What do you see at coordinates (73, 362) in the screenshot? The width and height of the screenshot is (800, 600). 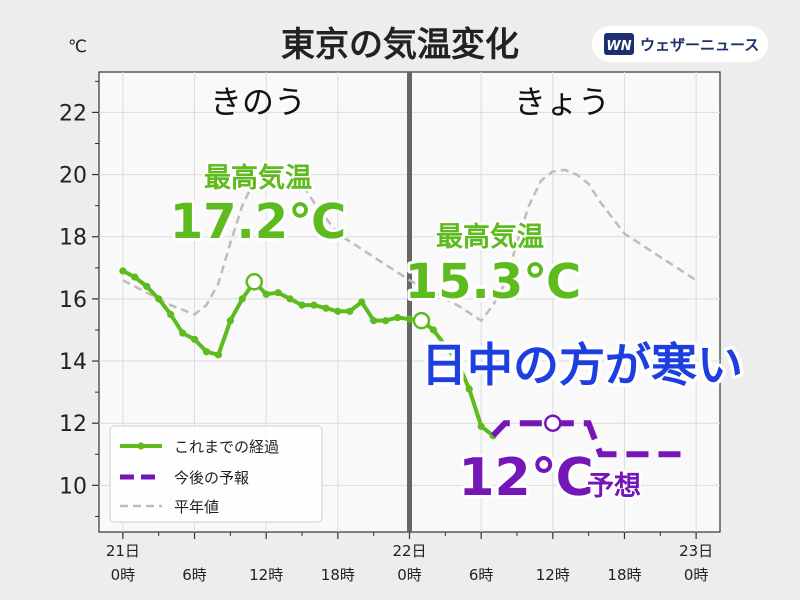 I see `y-tick-label: 14` at bounding box center [73, 362].